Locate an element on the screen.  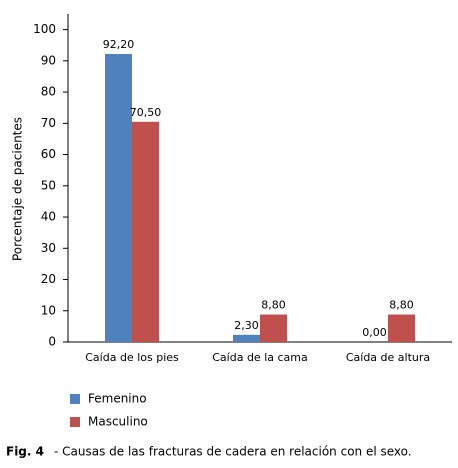
legend-label: Masculino is located at coordinates (118, 422).